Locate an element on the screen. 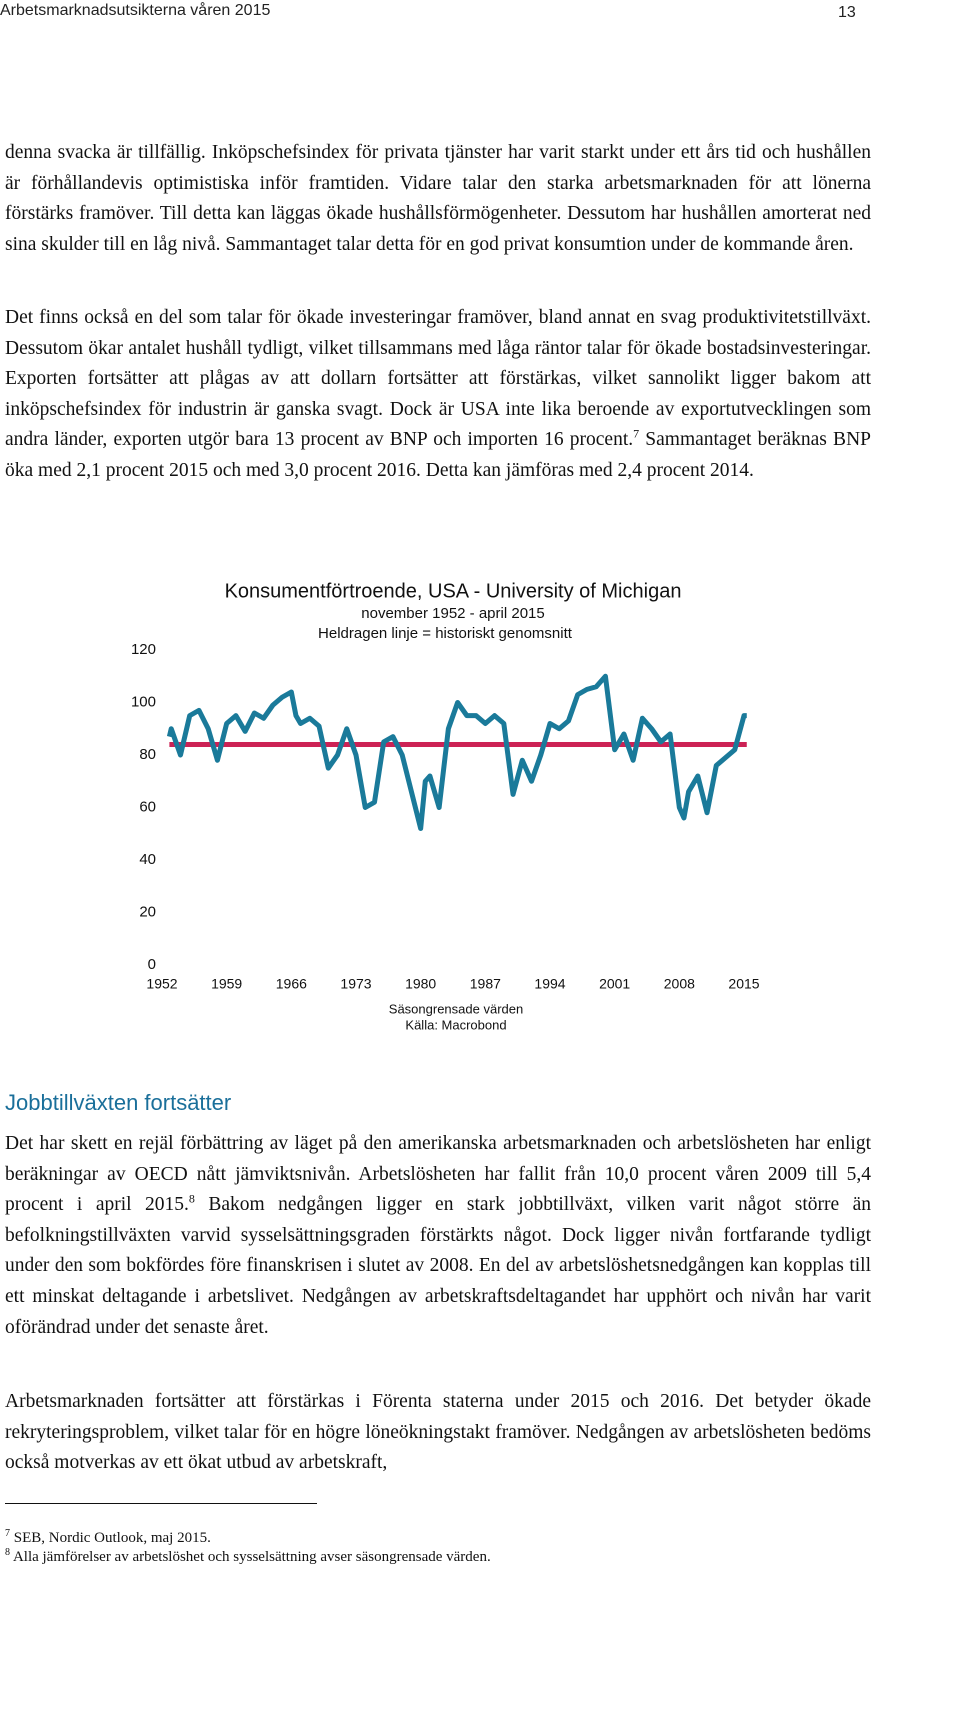 This screenshot has width=960, height=1726. section-heading: Jobbtillväxten fortsätter is located at coordinates (118, 1102).